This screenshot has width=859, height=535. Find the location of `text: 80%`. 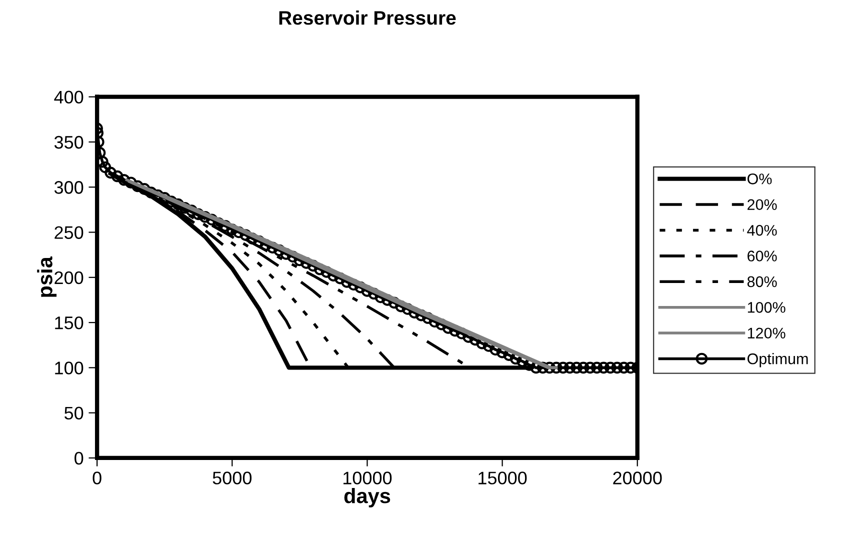

text: 80% is located at coordinates (762, 282).